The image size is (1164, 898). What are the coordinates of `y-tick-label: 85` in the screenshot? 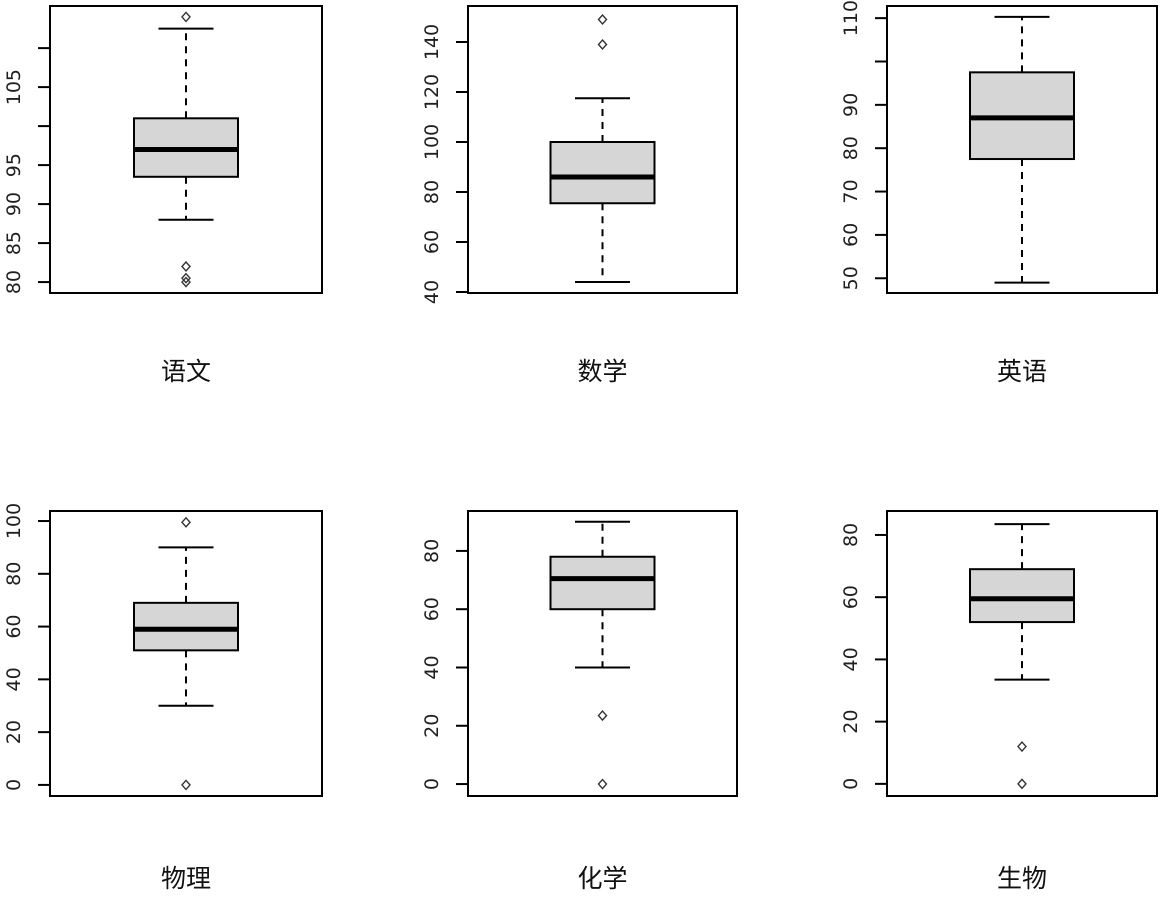 It's located at (14, 243).